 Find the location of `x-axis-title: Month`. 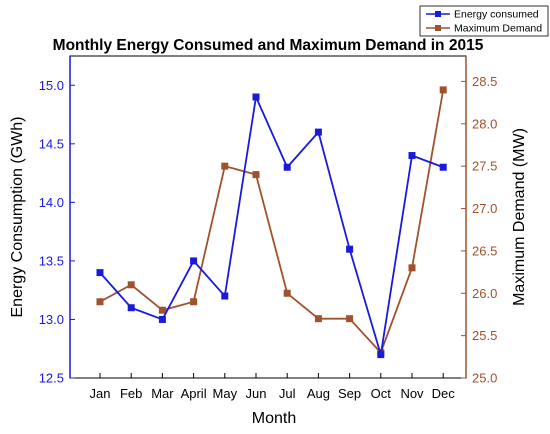

x-axis-title: Month is located at coordinates (274, 418).